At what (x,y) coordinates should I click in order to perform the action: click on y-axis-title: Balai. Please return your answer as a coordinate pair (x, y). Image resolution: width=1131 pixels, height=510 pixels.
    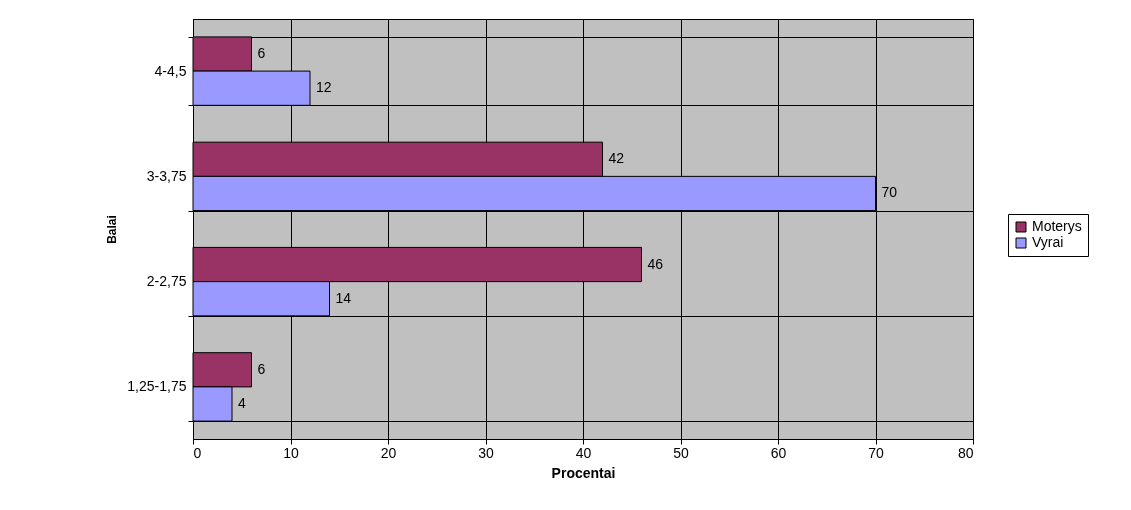
    Looking at the image, I should click on (112, 229).